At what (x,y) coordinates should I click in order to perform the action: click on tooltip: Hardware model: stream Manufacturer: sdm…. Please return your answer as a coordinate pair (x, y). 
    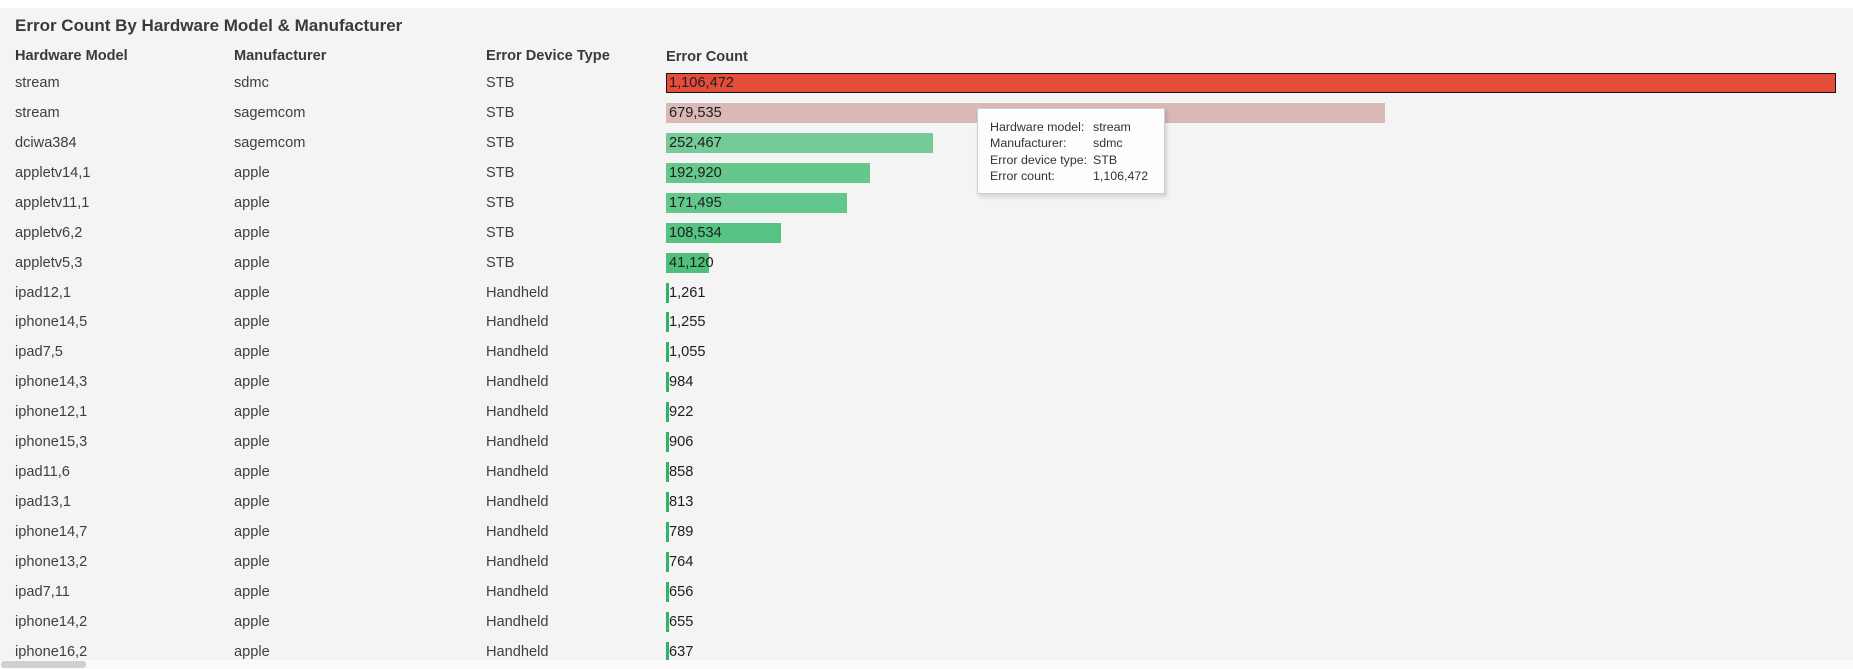
    Looking at the image, I should click on (1071, 151).